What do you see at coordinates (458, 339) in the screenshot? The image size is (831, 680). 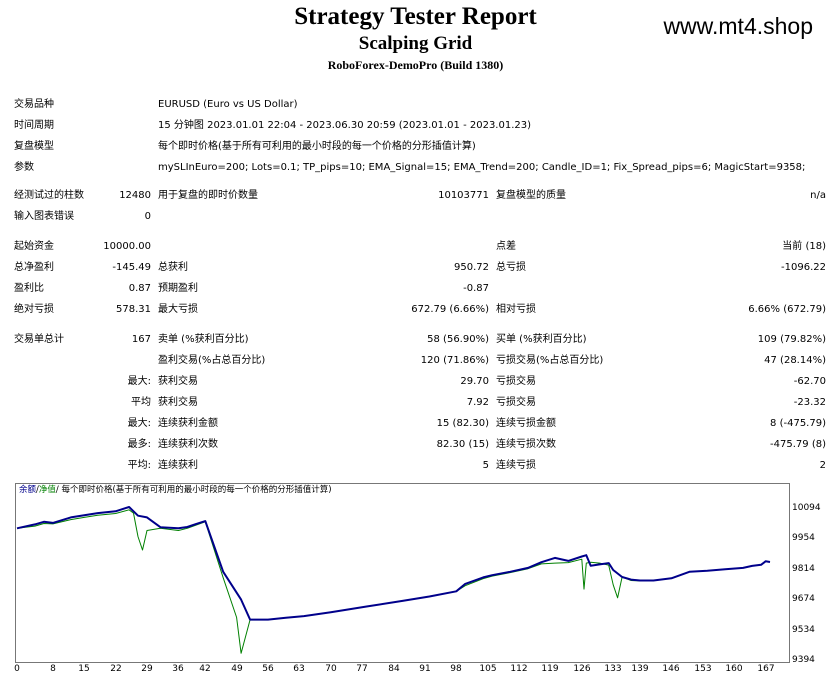 I see `short-positions-value: 58 (56.90%)` at bounding box center [458, 339].